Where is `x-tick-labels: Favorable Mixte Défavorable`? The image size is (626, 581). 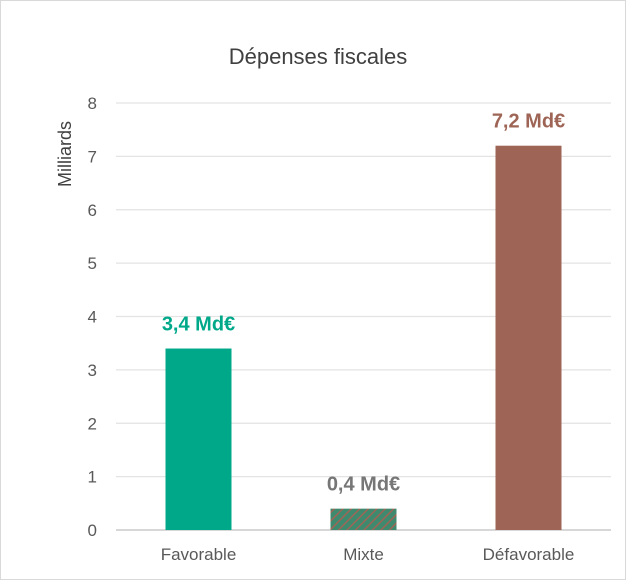 x-tick-labels: Favorable Mixte Défavorable is located at coordinates (368, 554).